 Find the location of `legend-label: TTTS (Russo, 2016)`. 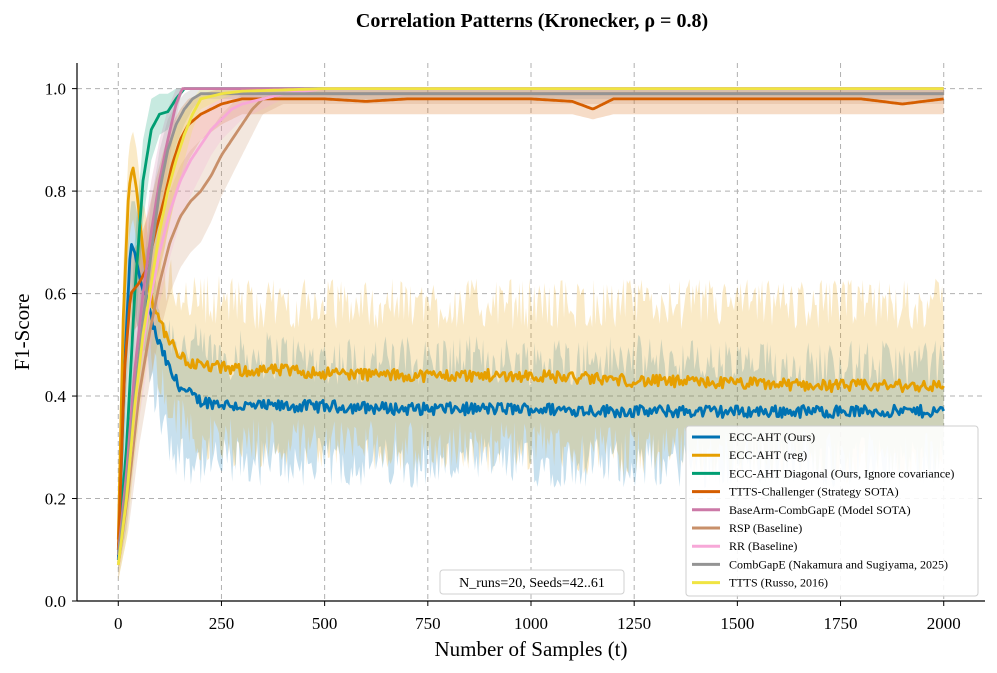

legend-label: TTTS (Russo, 2016) is located at coordinates (778, 583).